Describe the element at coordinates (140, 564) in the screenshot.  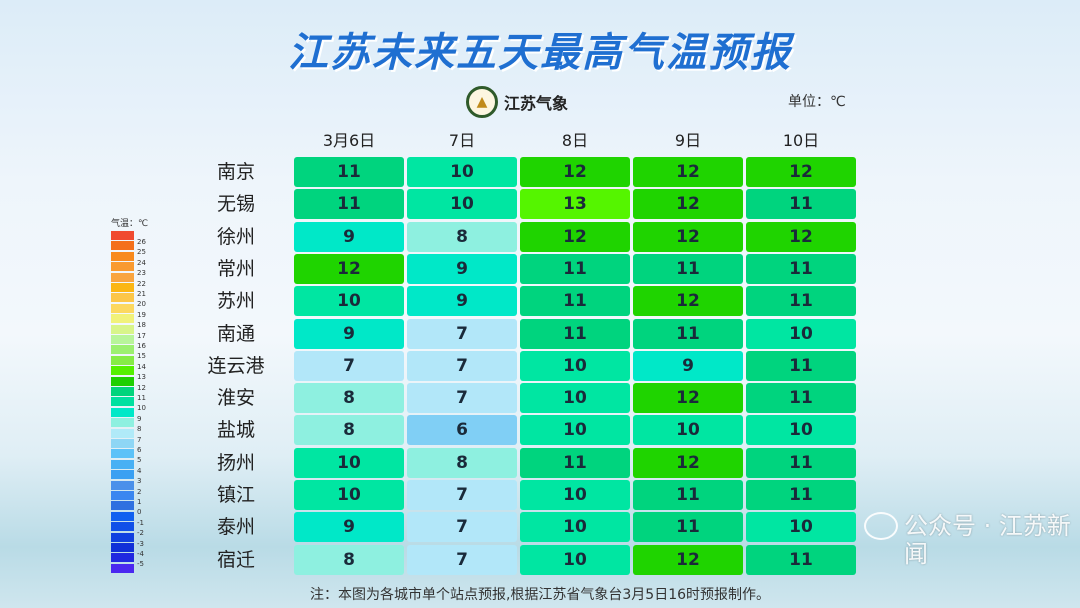
I see `legend-label: -5` at that location.